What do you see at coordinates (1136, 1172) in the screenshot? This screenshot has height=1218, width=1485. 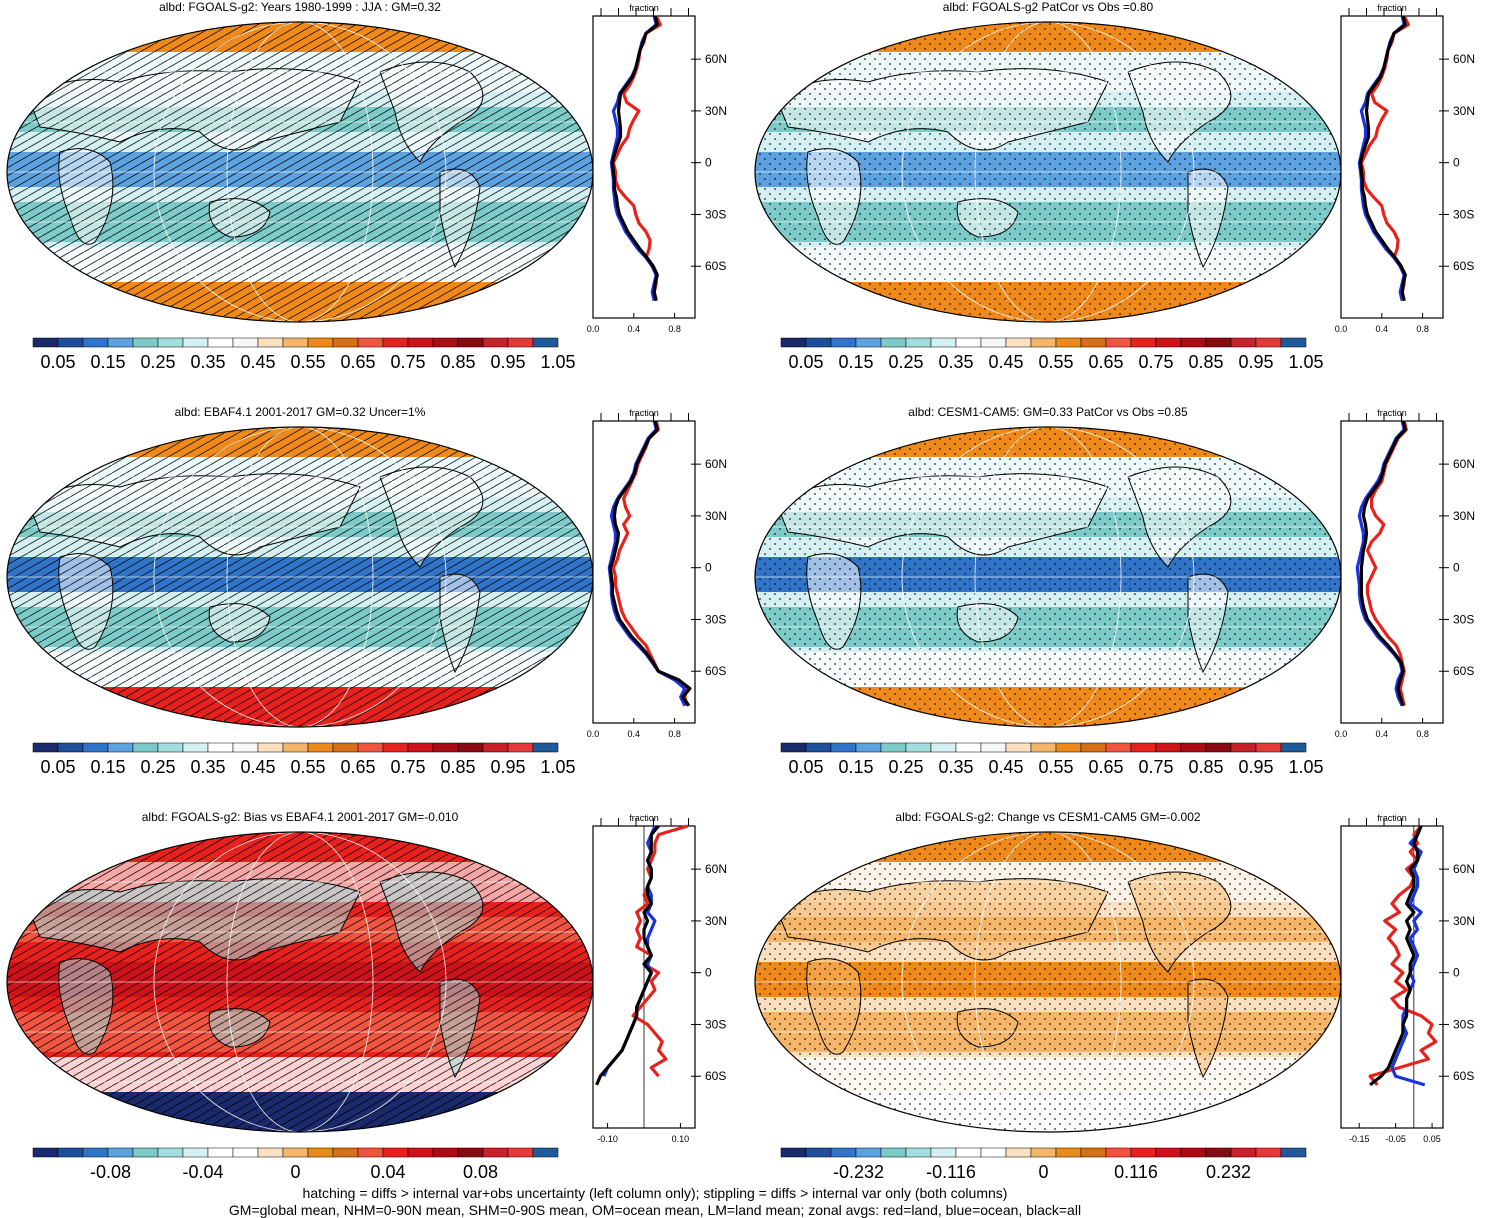 I see `colorbar-label: 0.116` at bounding box center [1136, 1172].